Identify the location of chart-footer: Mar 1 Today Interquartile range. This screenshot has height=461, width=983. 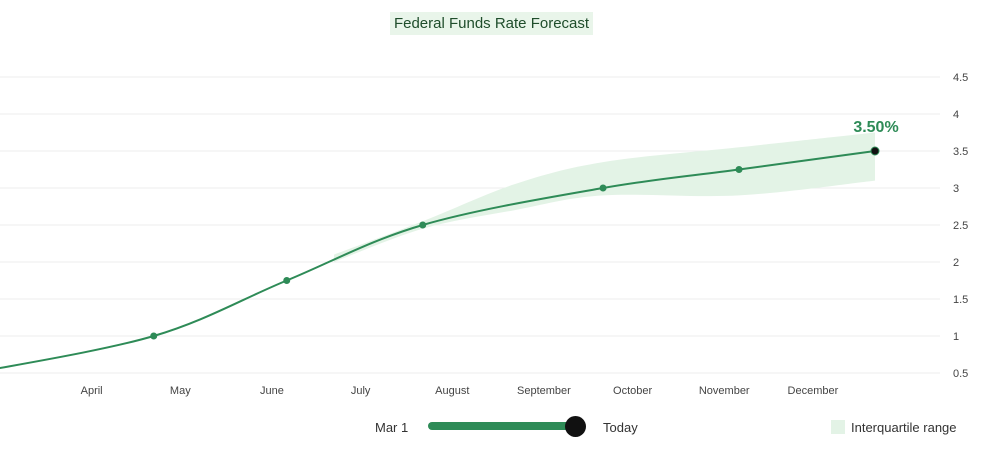
(491, 428).